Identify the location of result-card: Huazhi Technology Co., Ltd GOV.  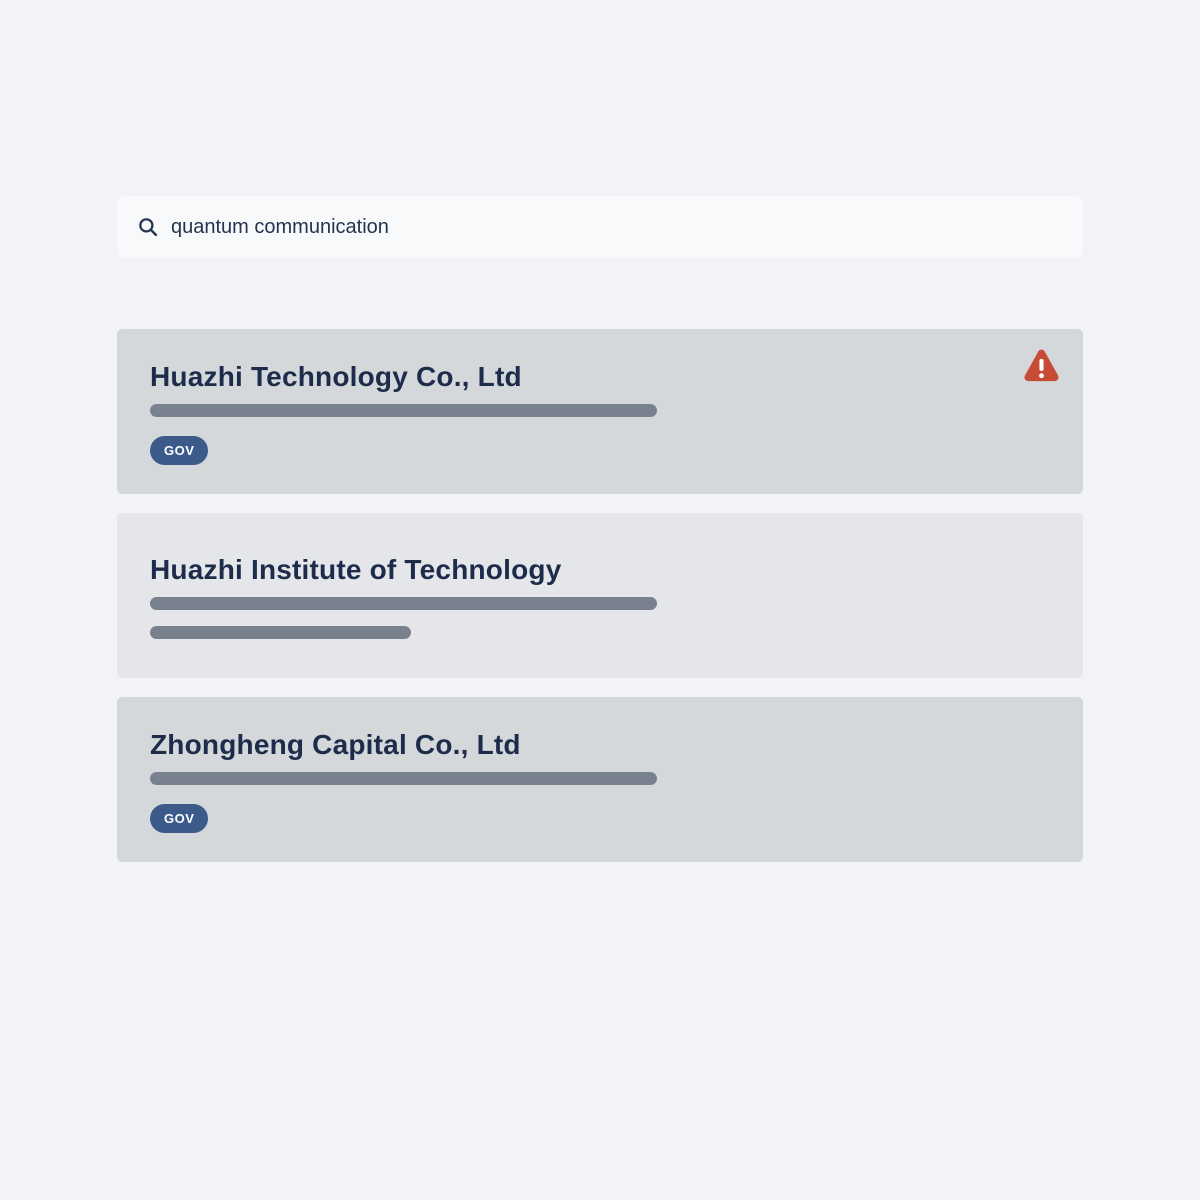
(600, 411).